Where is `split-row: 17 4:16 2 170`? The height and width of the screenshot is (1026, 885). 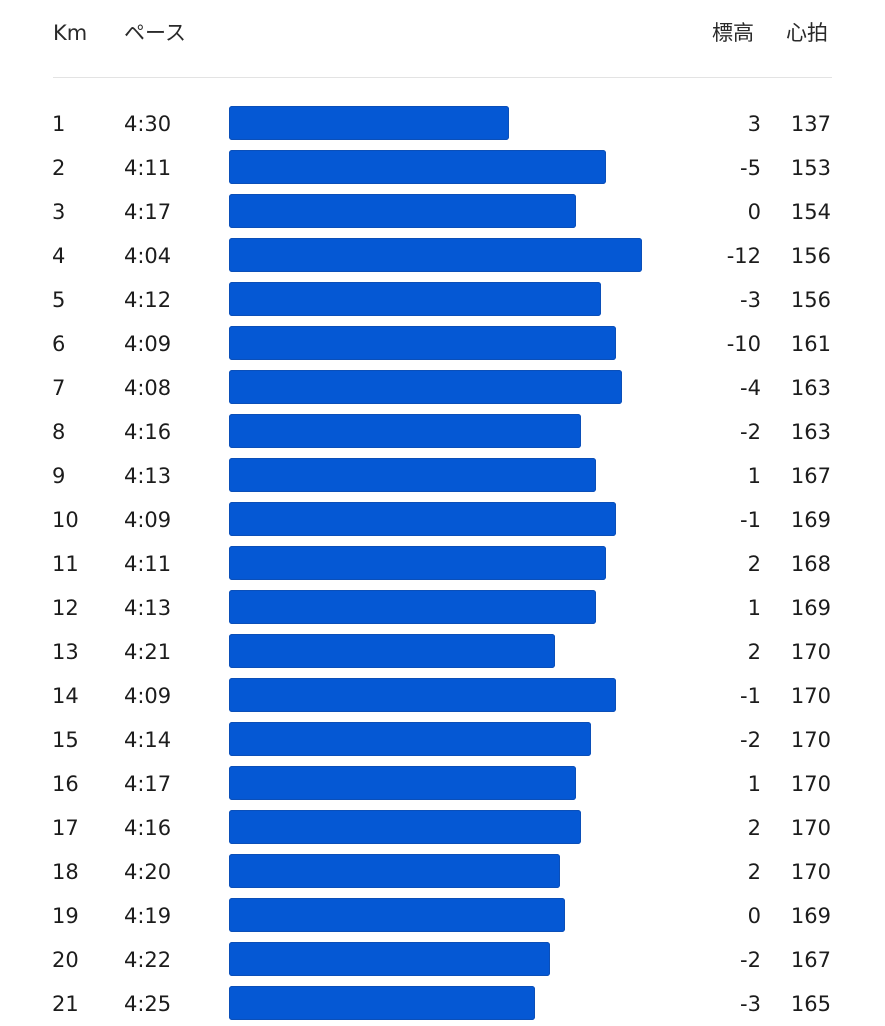 split-row: 17 4:16 2 170 is located at coordinates (442, 828).